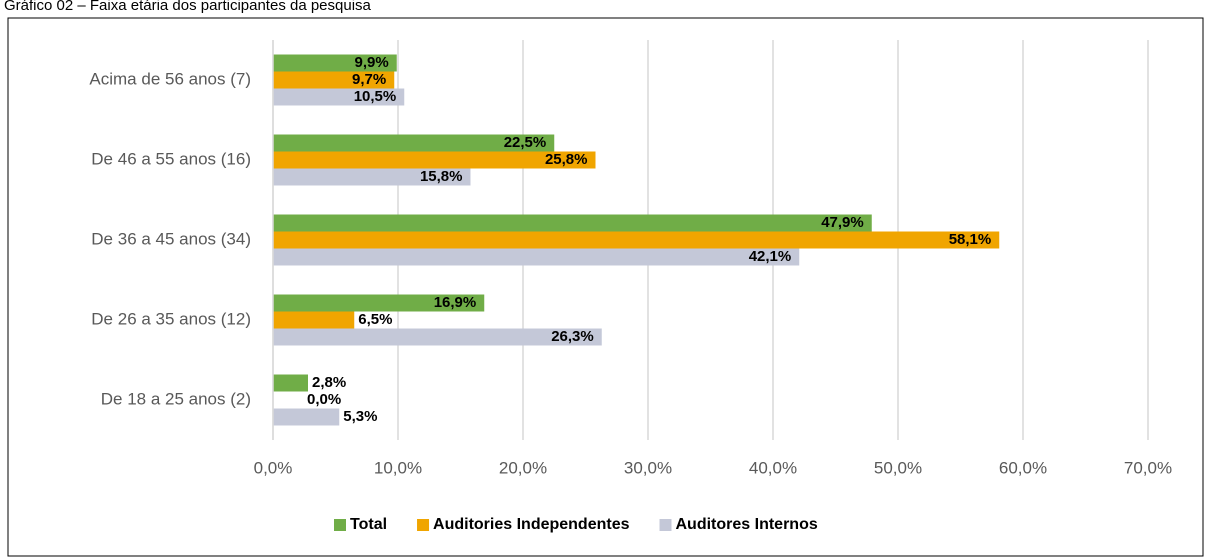  I want to click on x-tick-label: 50,0%, so click(898, 467).